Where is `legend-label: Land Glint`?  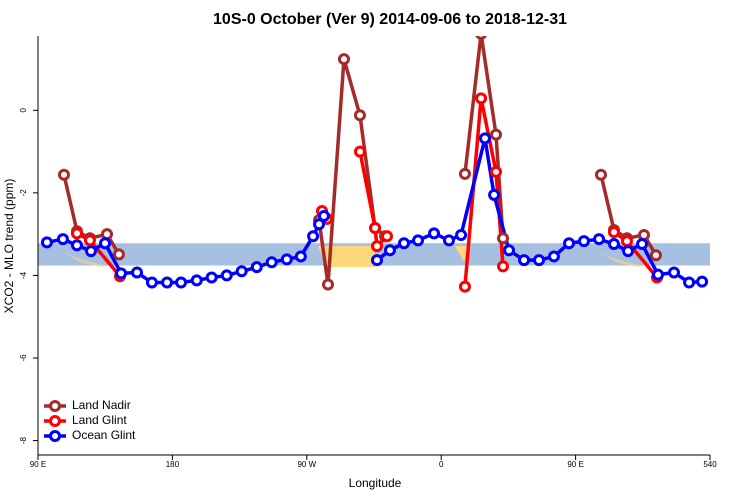
legend-label: Land Glint is located at coordinates (99, 420).